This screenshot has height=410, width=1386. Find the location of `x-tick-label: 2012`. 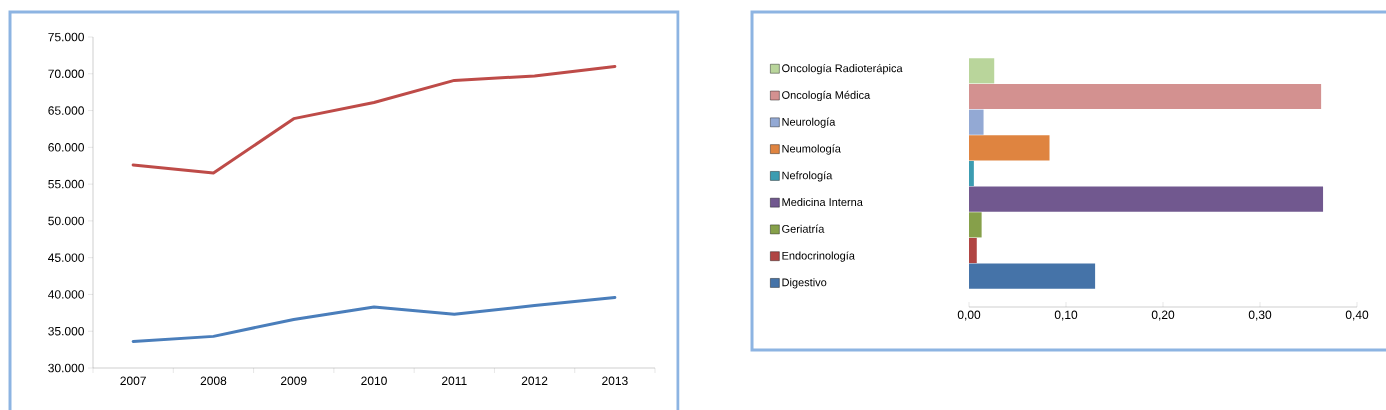

x-tick-label: 2012 is located at coordinates (534, 381).